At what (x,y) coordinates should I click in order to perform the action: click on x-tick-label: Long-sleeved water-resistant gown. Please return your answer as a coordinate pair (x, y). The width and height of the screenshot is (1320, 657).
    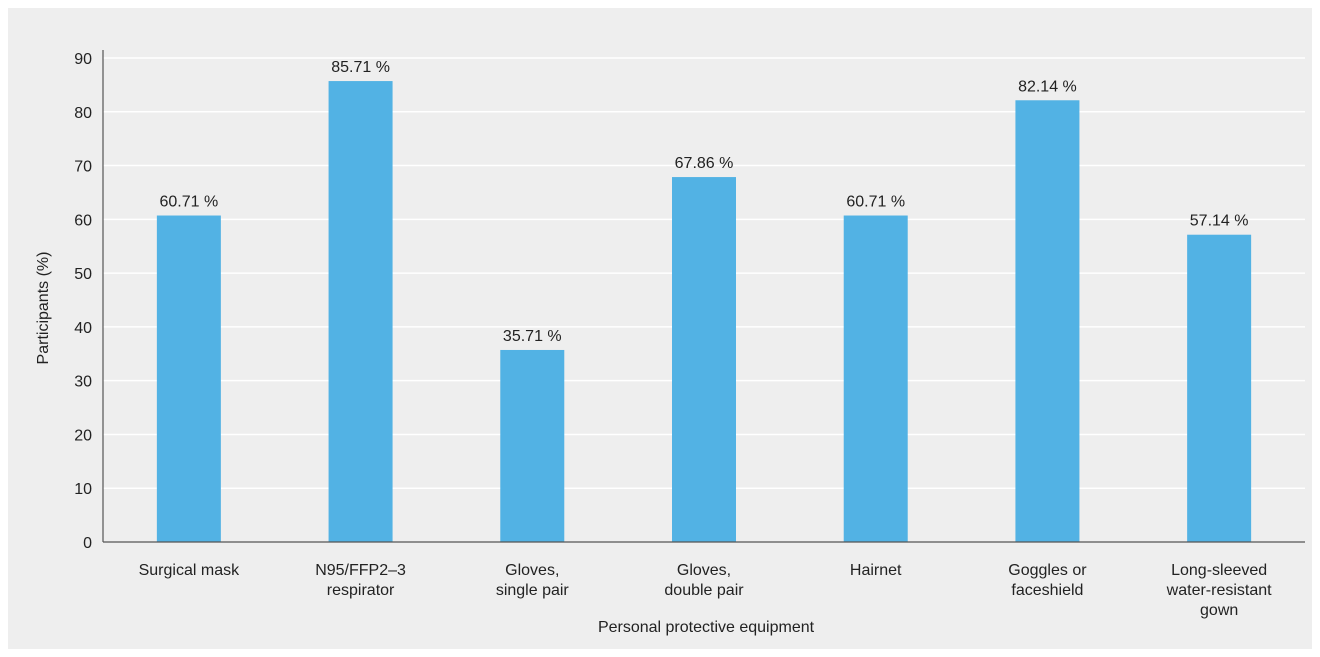
    Looking at the image, I should click on (1219, 590).